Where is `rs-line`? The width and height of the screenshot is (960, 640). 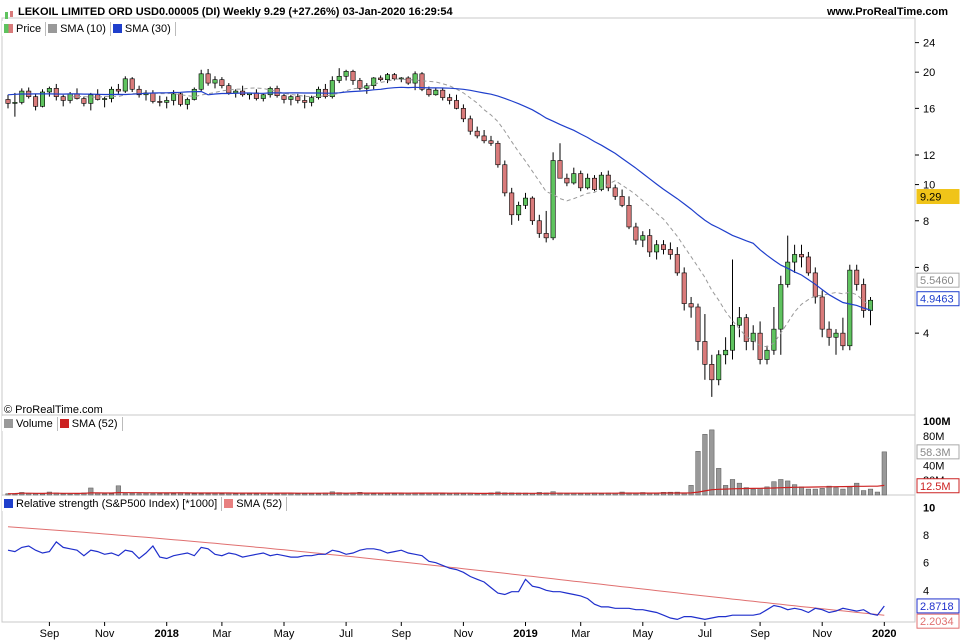
rs-line is located at coordinates (446, 581).